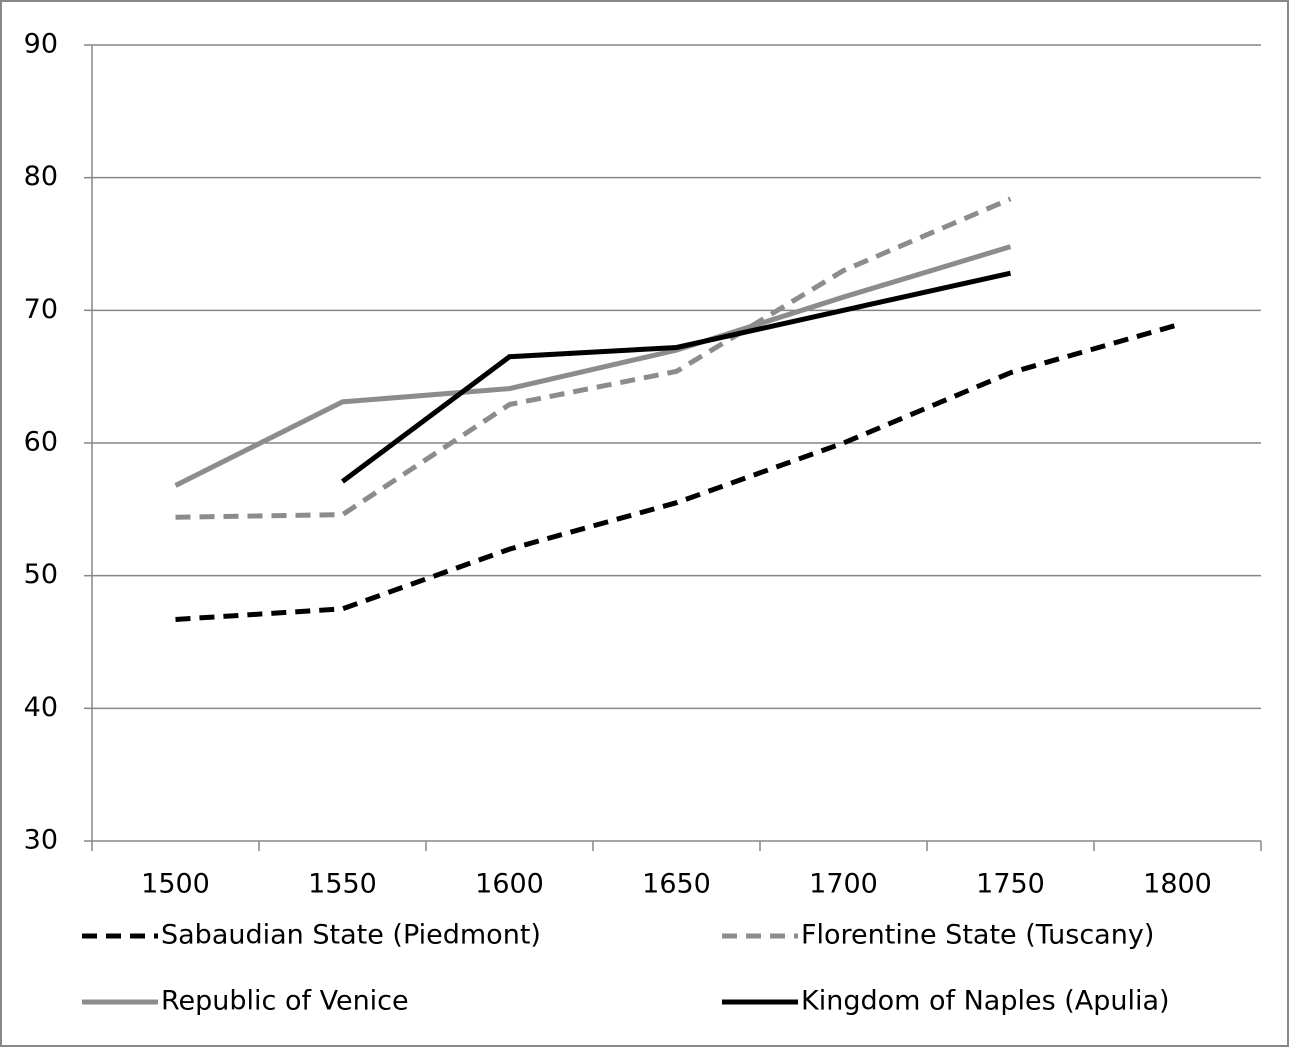  I want to click on y-tick-label: 40, so click(41, 707).